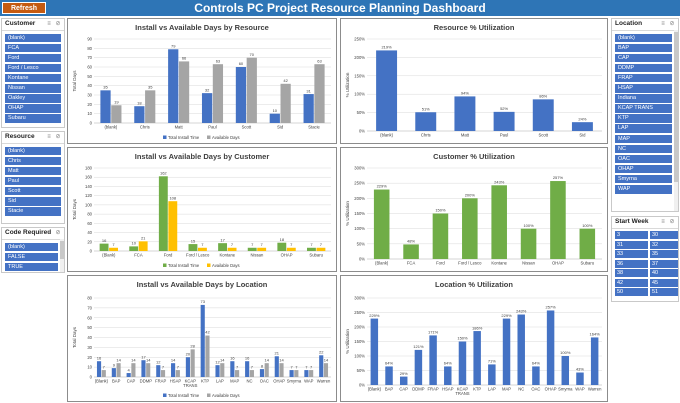  What do you see at coordinates (643, 159) in the screenshot?
I see `slicer-item: OAC` at bounding box center [643, 159].